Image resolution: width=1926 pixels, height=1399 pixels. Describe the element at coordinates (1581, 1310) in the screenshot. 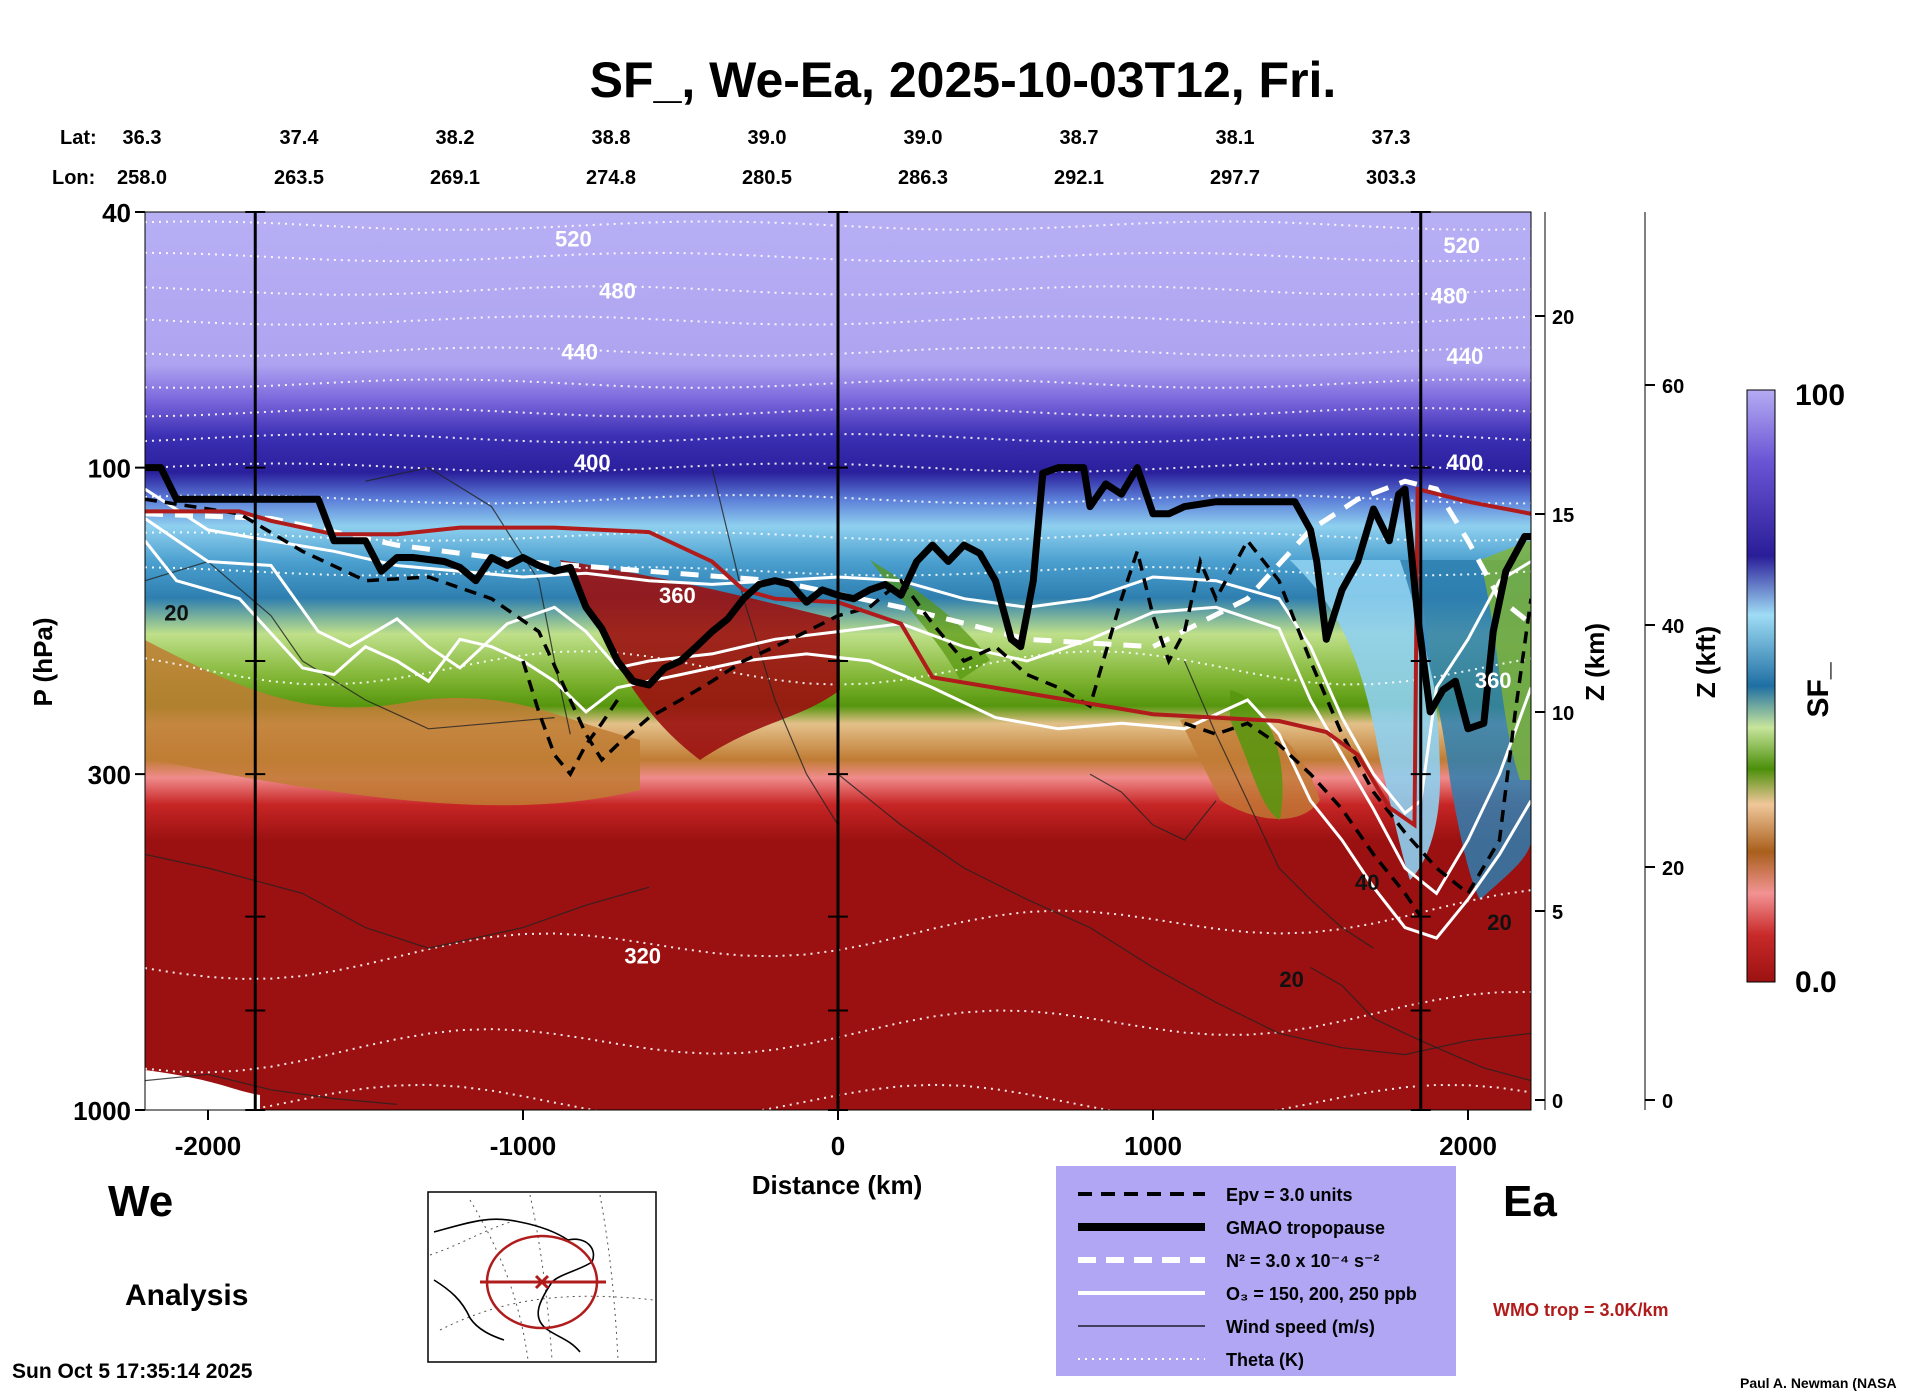

I see `wmo-trop-label: WMO trop = 3.0K/km` at that location.